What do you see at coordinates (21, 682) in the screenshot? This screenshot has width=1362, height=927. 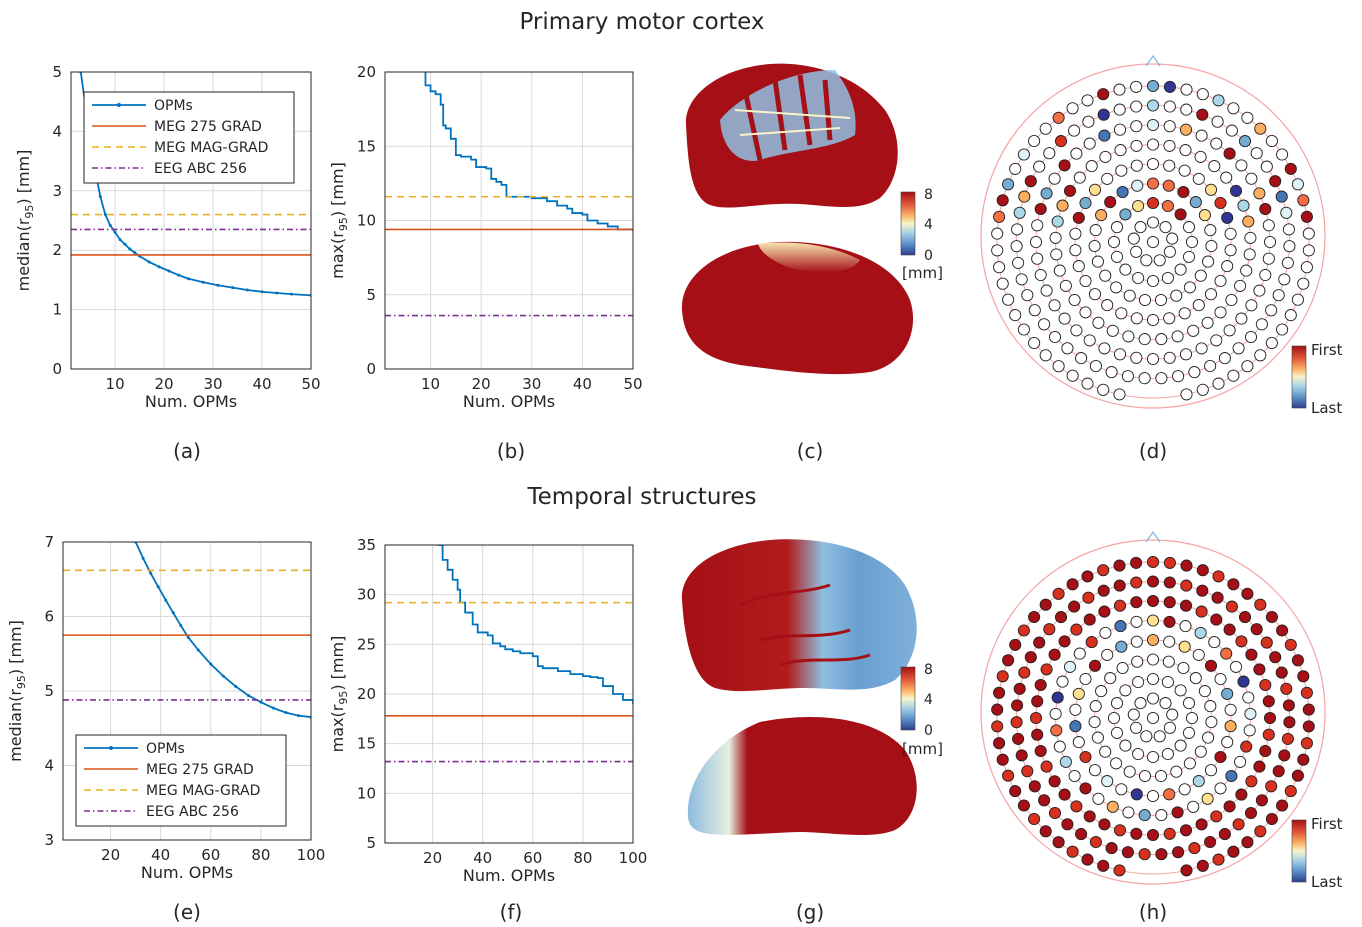 I see `ylabel-sub-e: 95` at bounding box center [21, 682].